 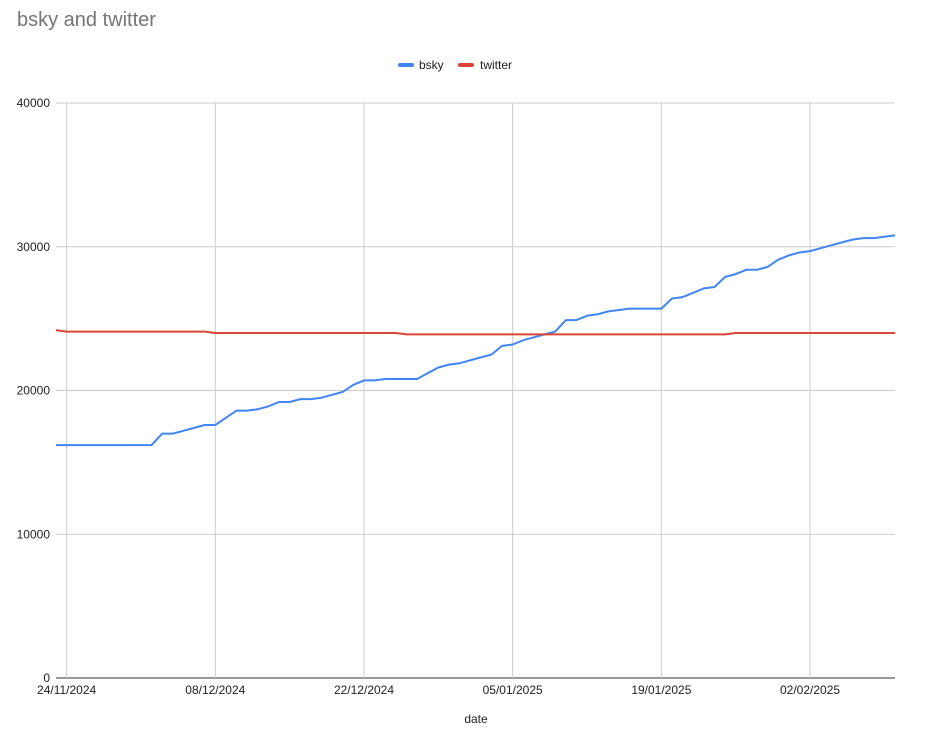 What do you see at coordinates (215, 690) in the screenshot?
I see `x-tick-label: 08/12/2024` at bounding box center [215, 690].